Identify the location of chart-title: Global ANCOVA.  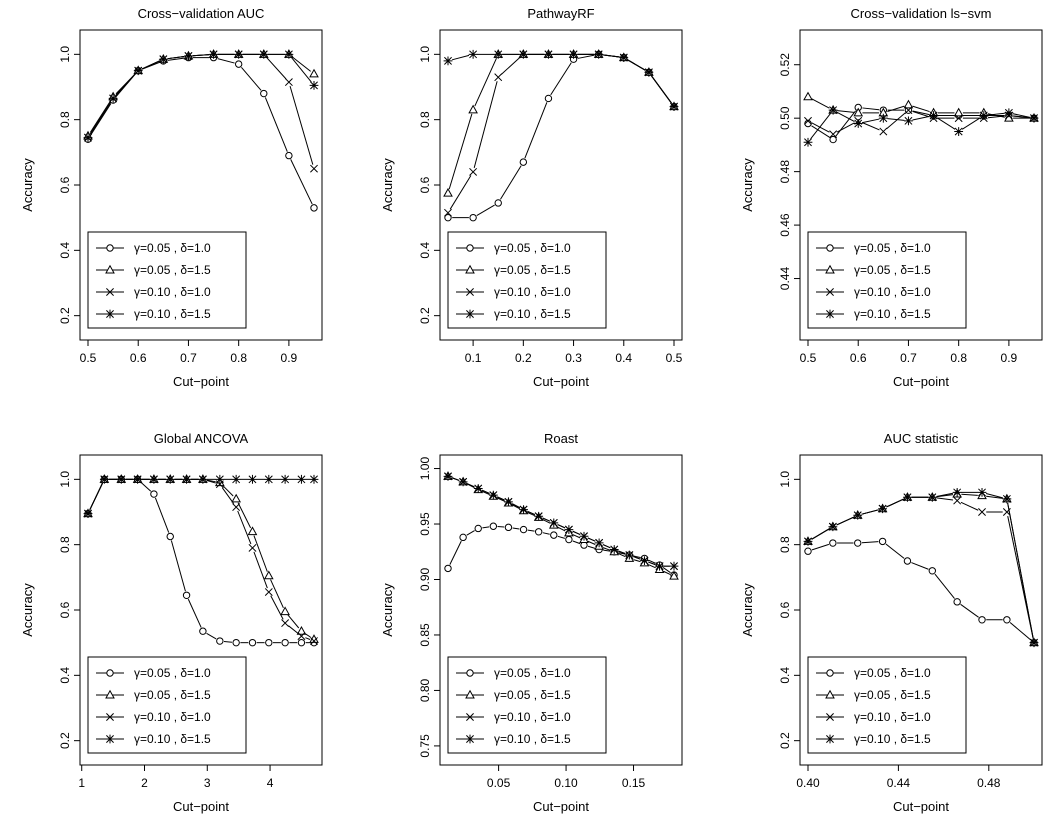
(201, 438).